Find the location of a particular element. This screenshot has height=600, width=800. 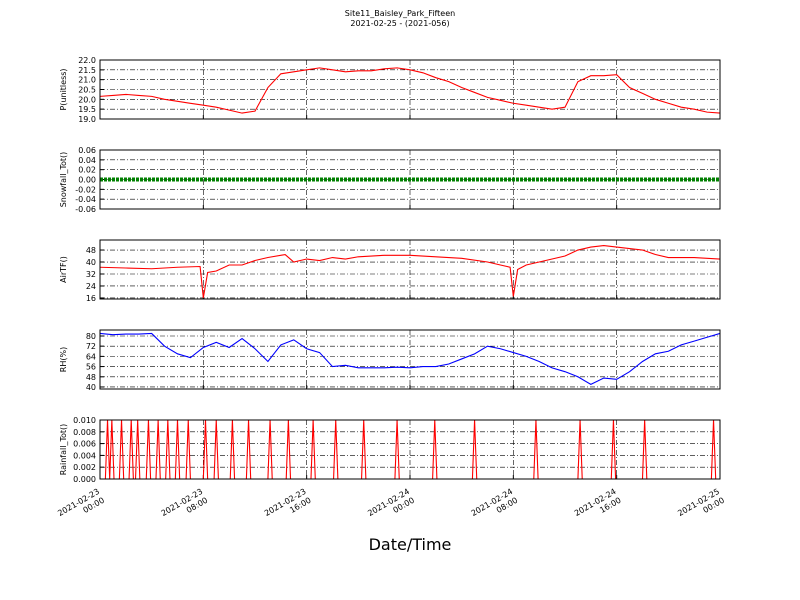

y-tick-label: 0.010 is located at coordinates (84, 420).